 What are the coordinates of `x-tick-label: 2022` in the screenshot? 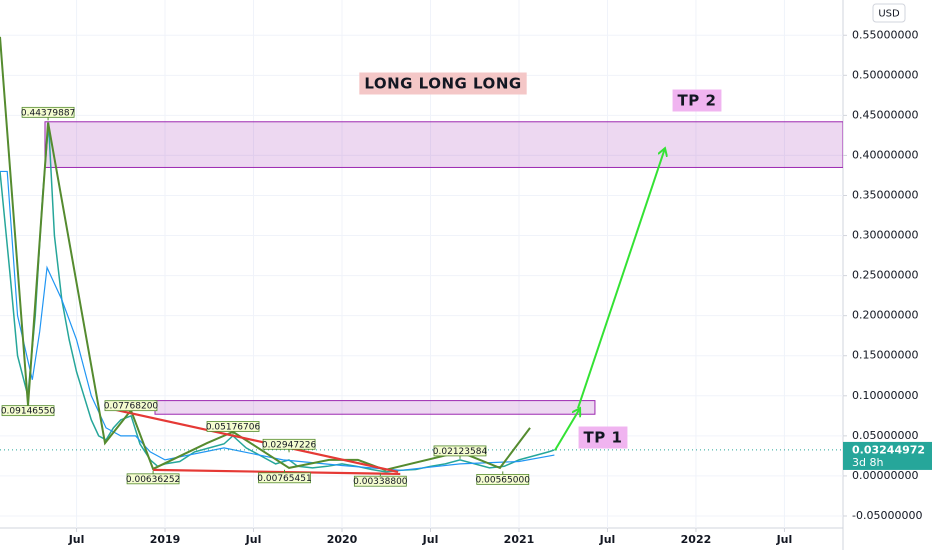 It's located at (696, 539).